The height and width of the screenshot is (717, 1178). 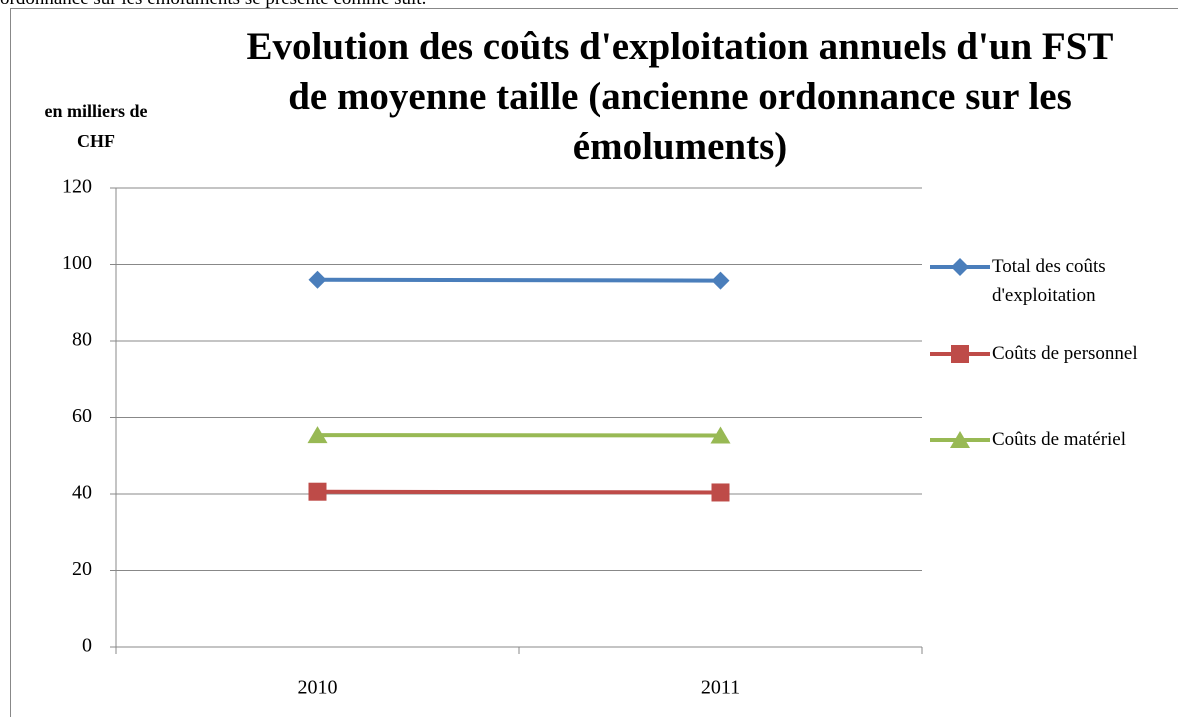 What do you see at coordinates (87, 646) in the screenshot?
I see `y-tick-label: 0` at bounding box center [87, 646].